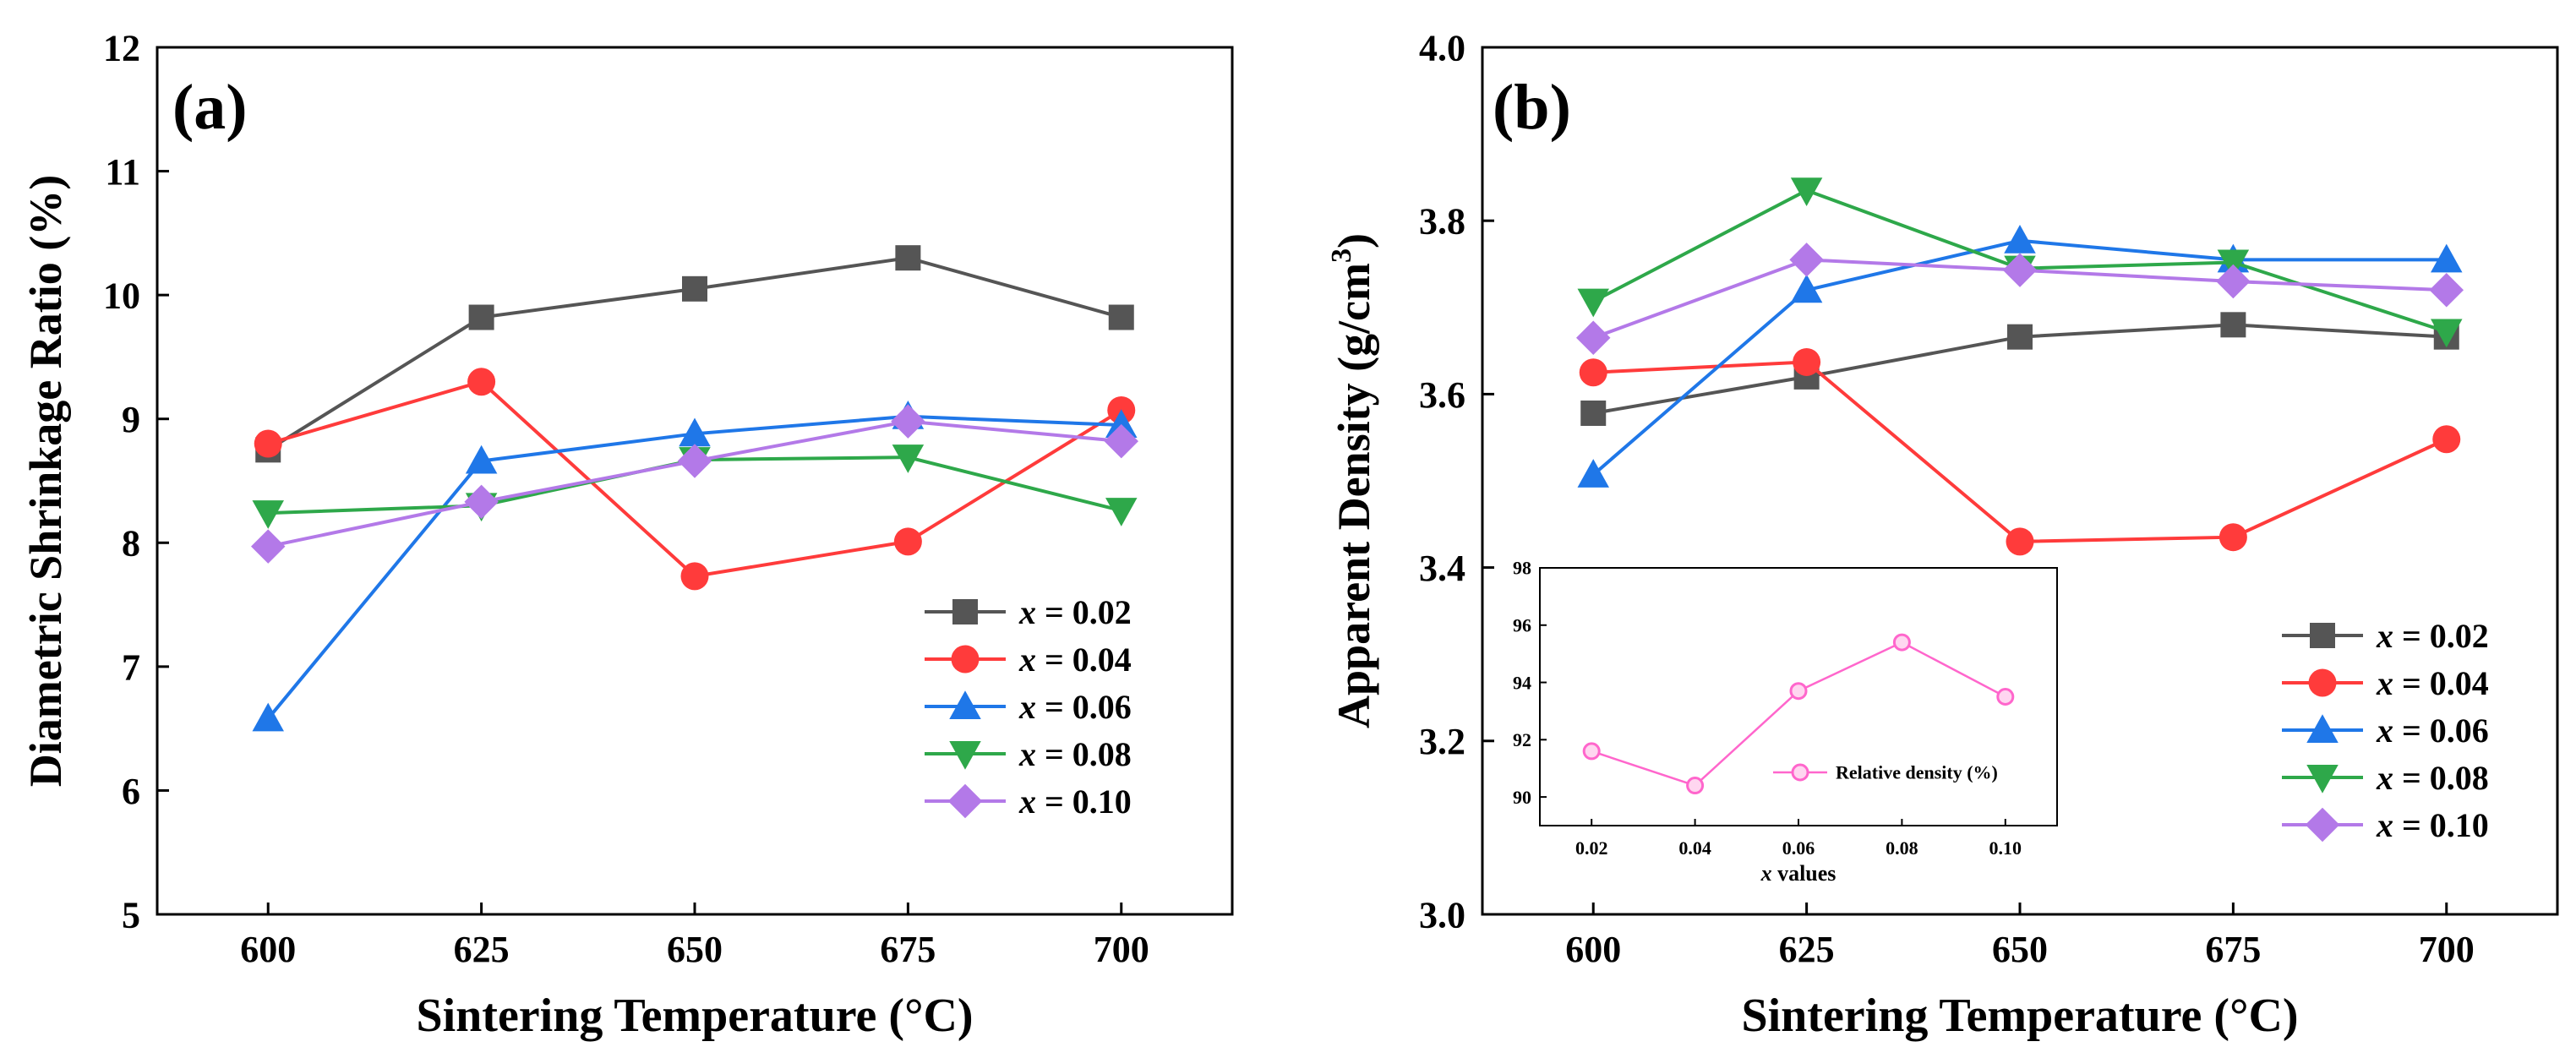 The image size is (2576, 1058). What do you see at coordinates (908, 949) in the screenshot?
I see `panel-a-x-tick-label: 675` at bounding box center [908, 949].